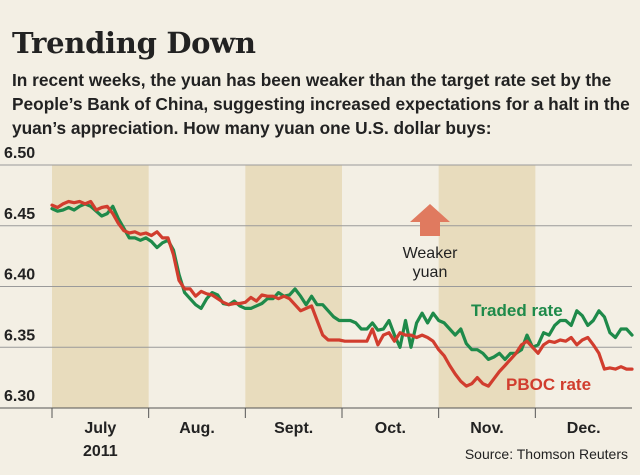 Image resolution: width=640 pixels, height=475 pixels. Describe the element at coordinates (197, 428) in the screenshot. I see `x-tick-label: Aug.` at that location.